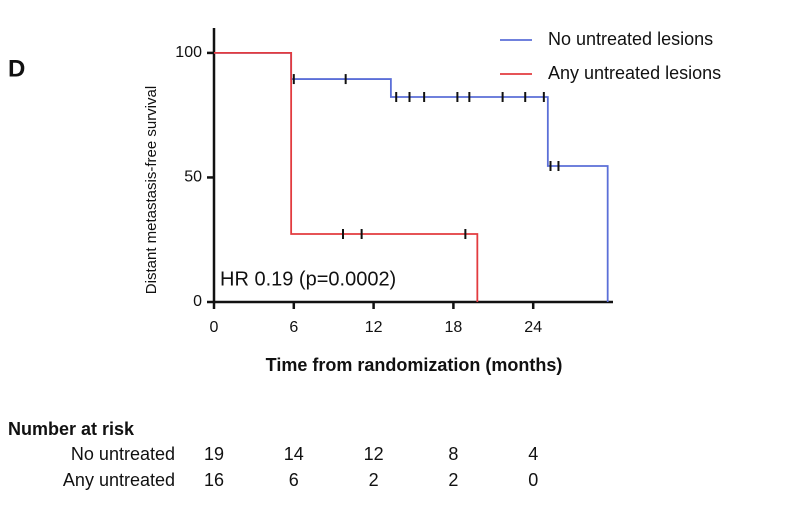 The height and width of the screenshot is (518, 786). I want to click on risk-row-label: Any untreated, so click(119, 480).